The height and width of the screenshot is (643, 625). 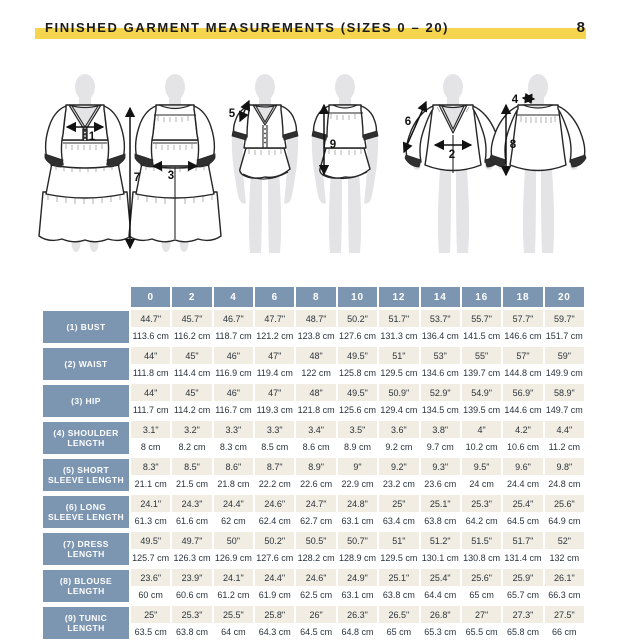 What do you see at coordinates (233, 483) in the screenshot?
I see `cm-cell: 21.8 cm` at bounding box center [233, 483].